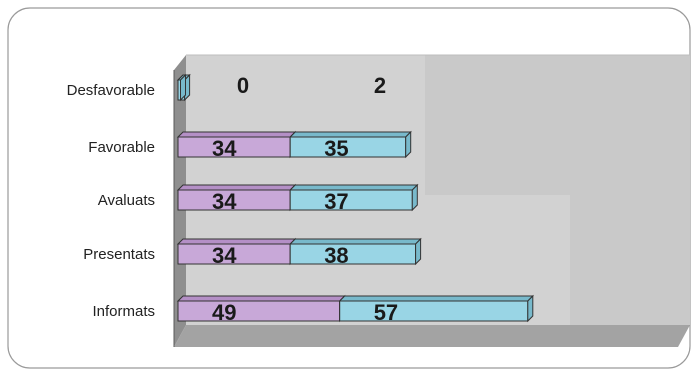  Describe the element at coordinates (336, 201) in the screenshot. I see `data-label: 37` at that location.